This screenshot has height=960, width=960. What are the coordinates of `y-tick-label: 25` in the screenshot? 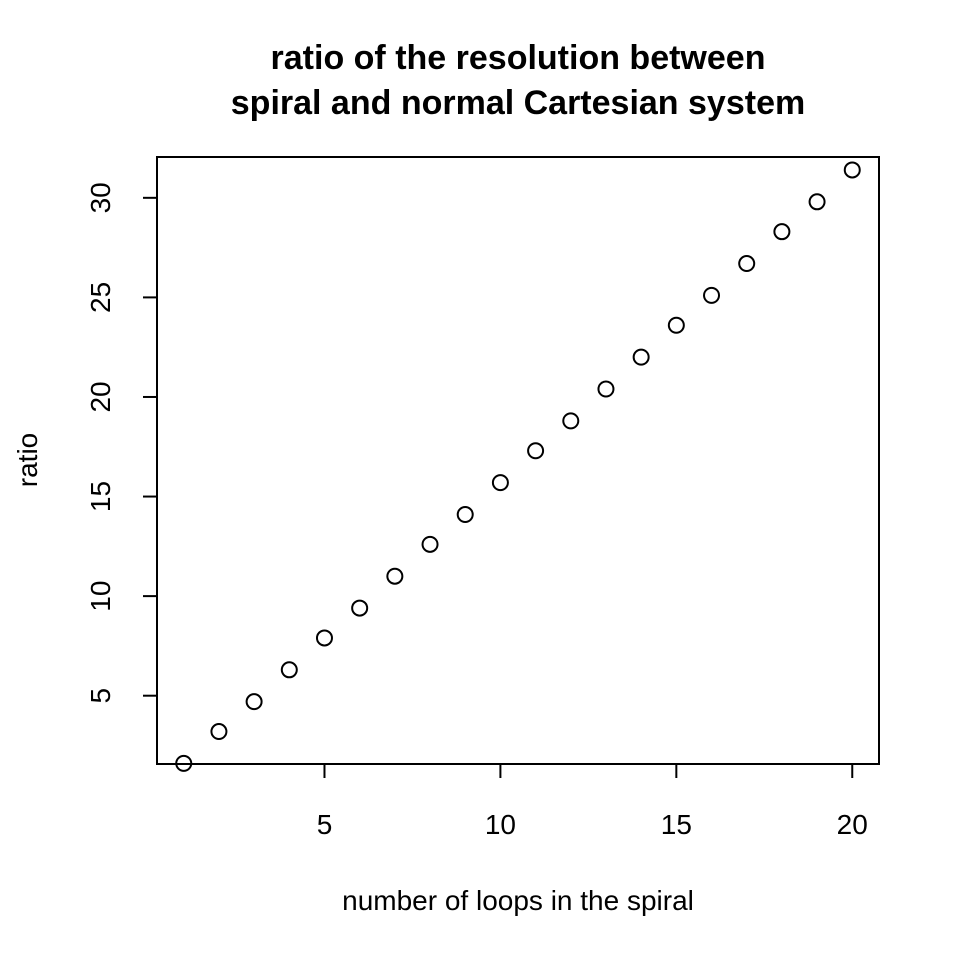 It's located at (100, 297).